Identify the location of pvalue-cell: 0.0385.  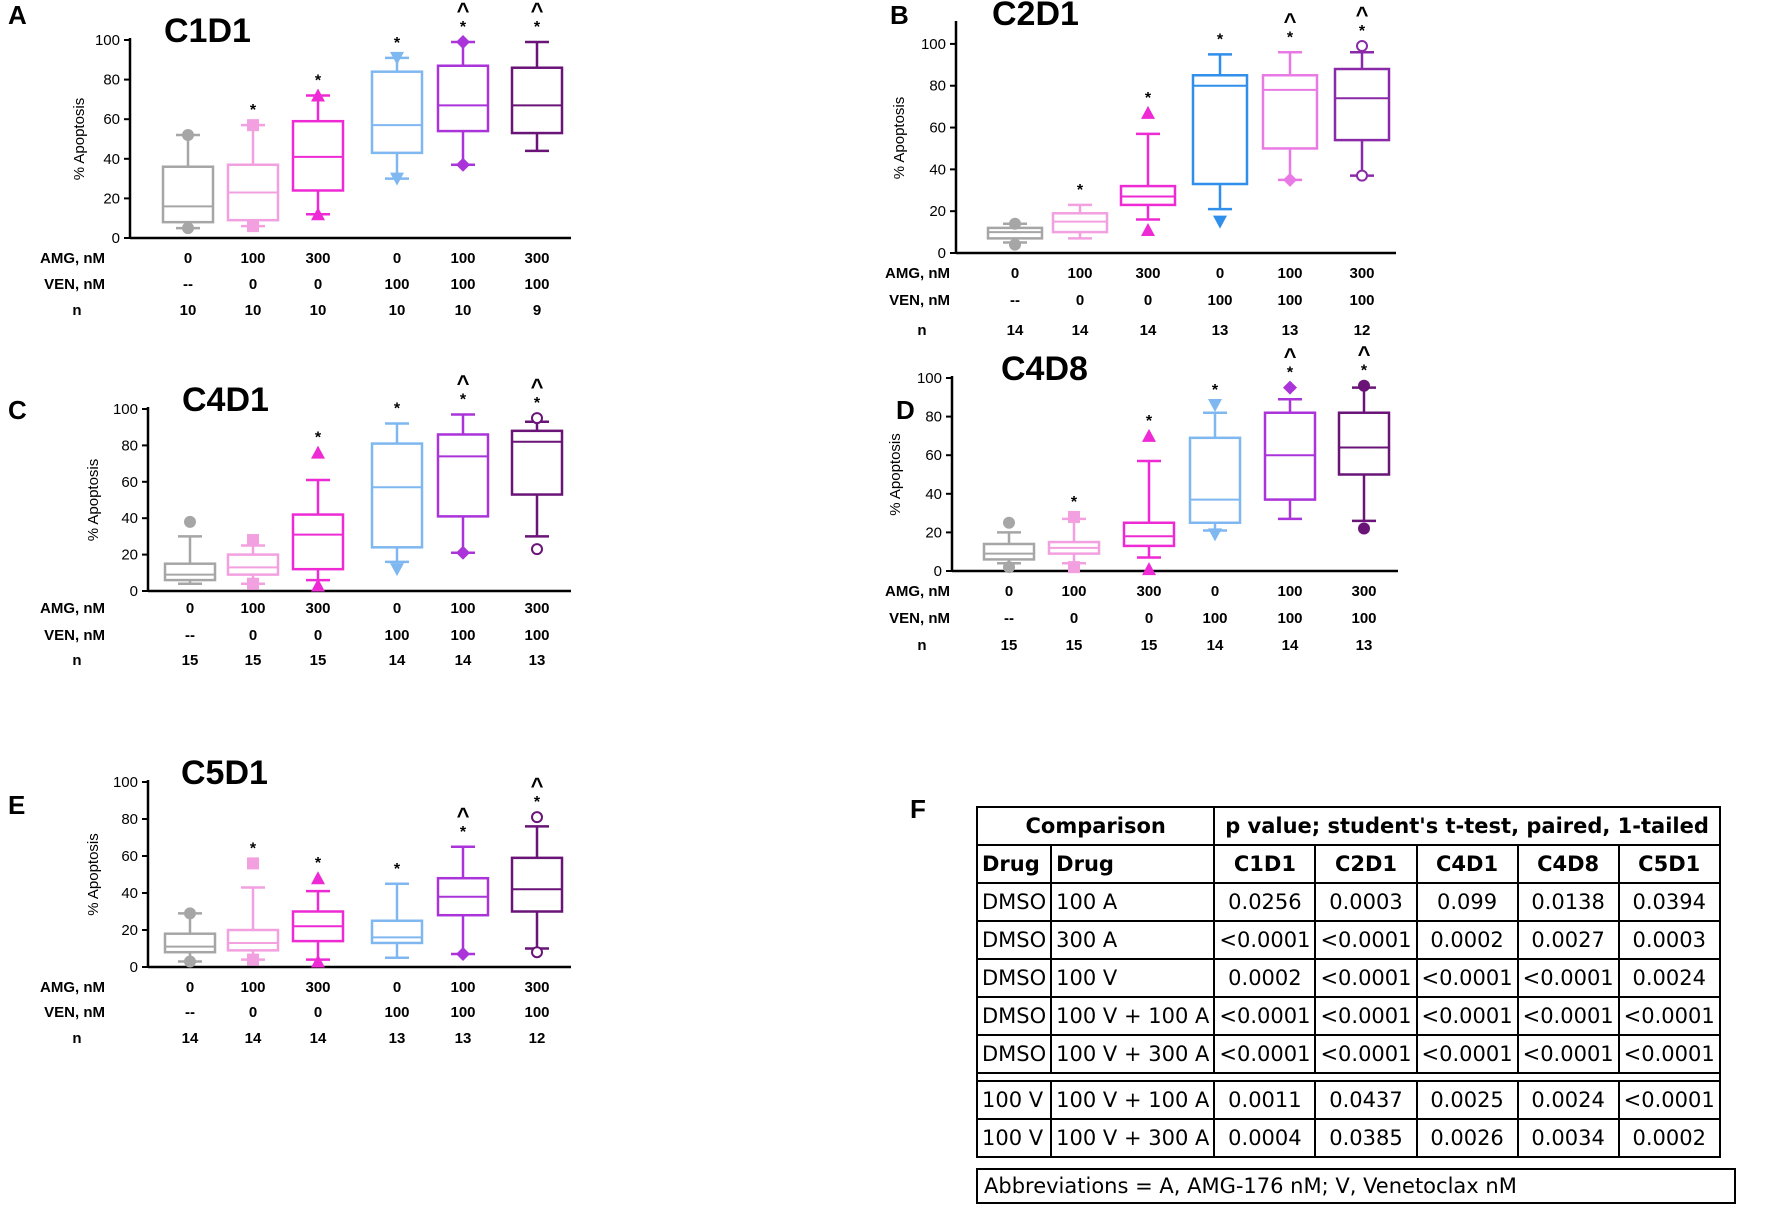
(1366, 1138).